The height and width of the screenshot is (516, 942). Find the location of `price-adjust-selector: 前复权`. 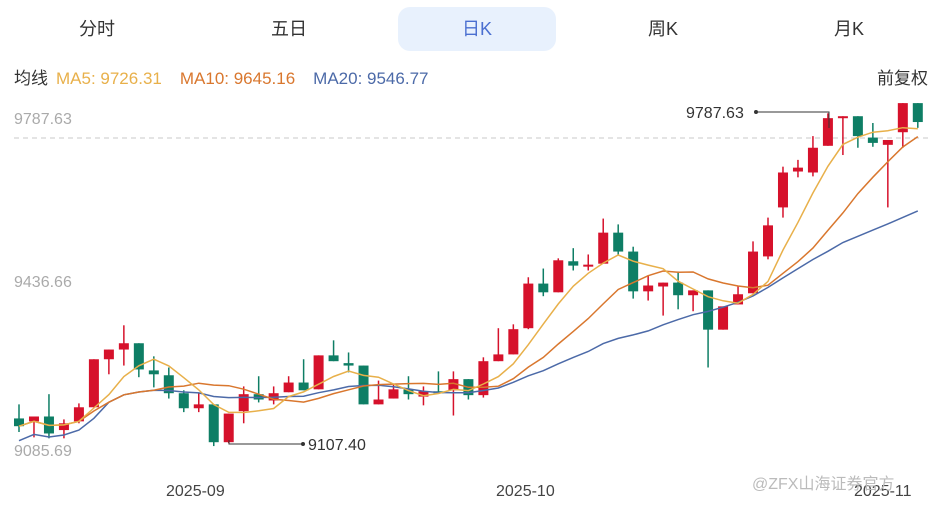

price-adjust-selector: 前复权 is located at coordinates (902, 78).